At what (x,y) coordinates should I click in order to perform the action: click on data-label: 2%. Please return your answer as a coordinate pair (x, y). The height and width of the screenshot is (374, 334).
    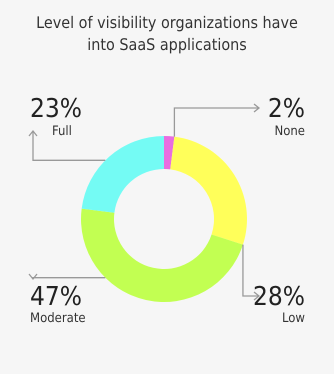
    Looking at the image, I should click on (286, 109).